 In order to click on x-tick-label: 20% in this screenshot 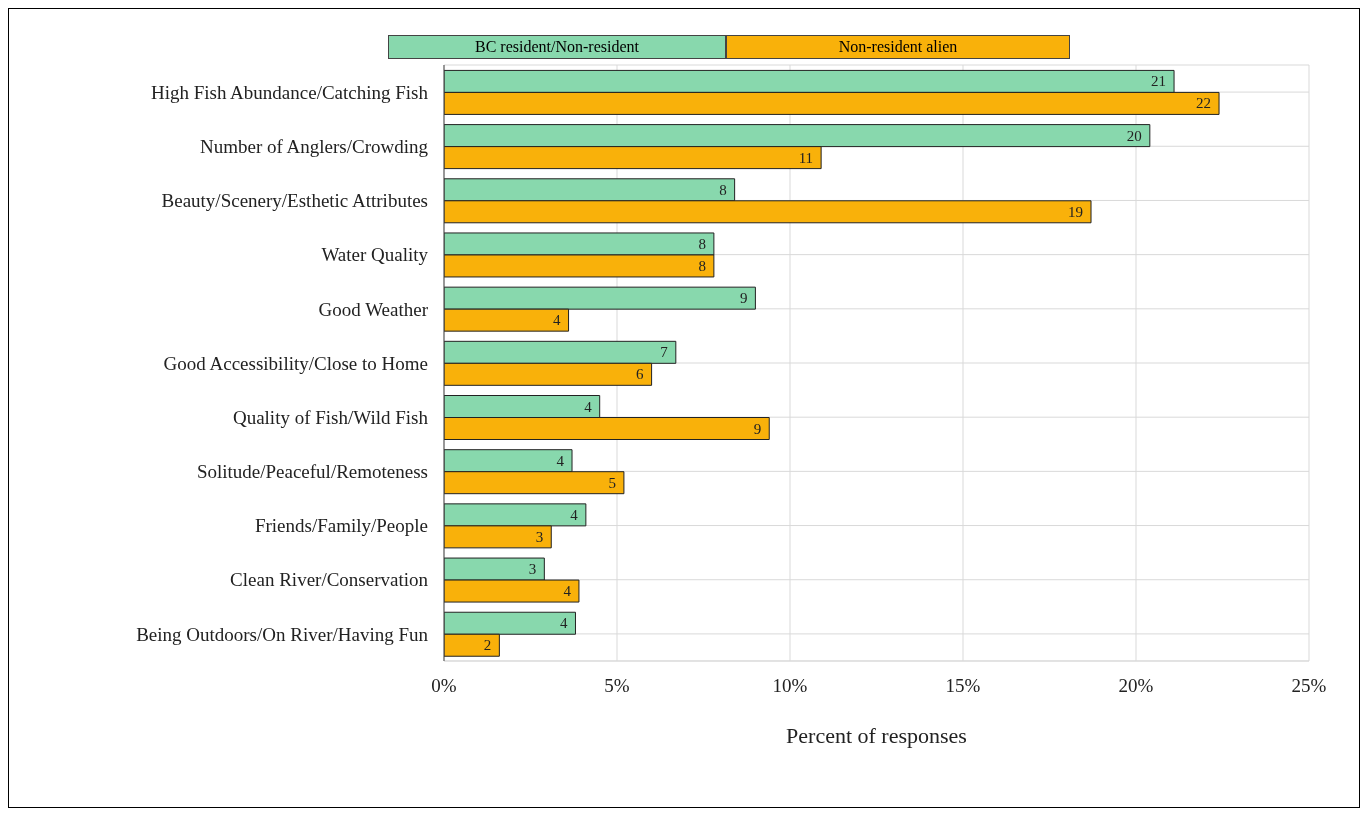, I will do `click(1136, 686)`.